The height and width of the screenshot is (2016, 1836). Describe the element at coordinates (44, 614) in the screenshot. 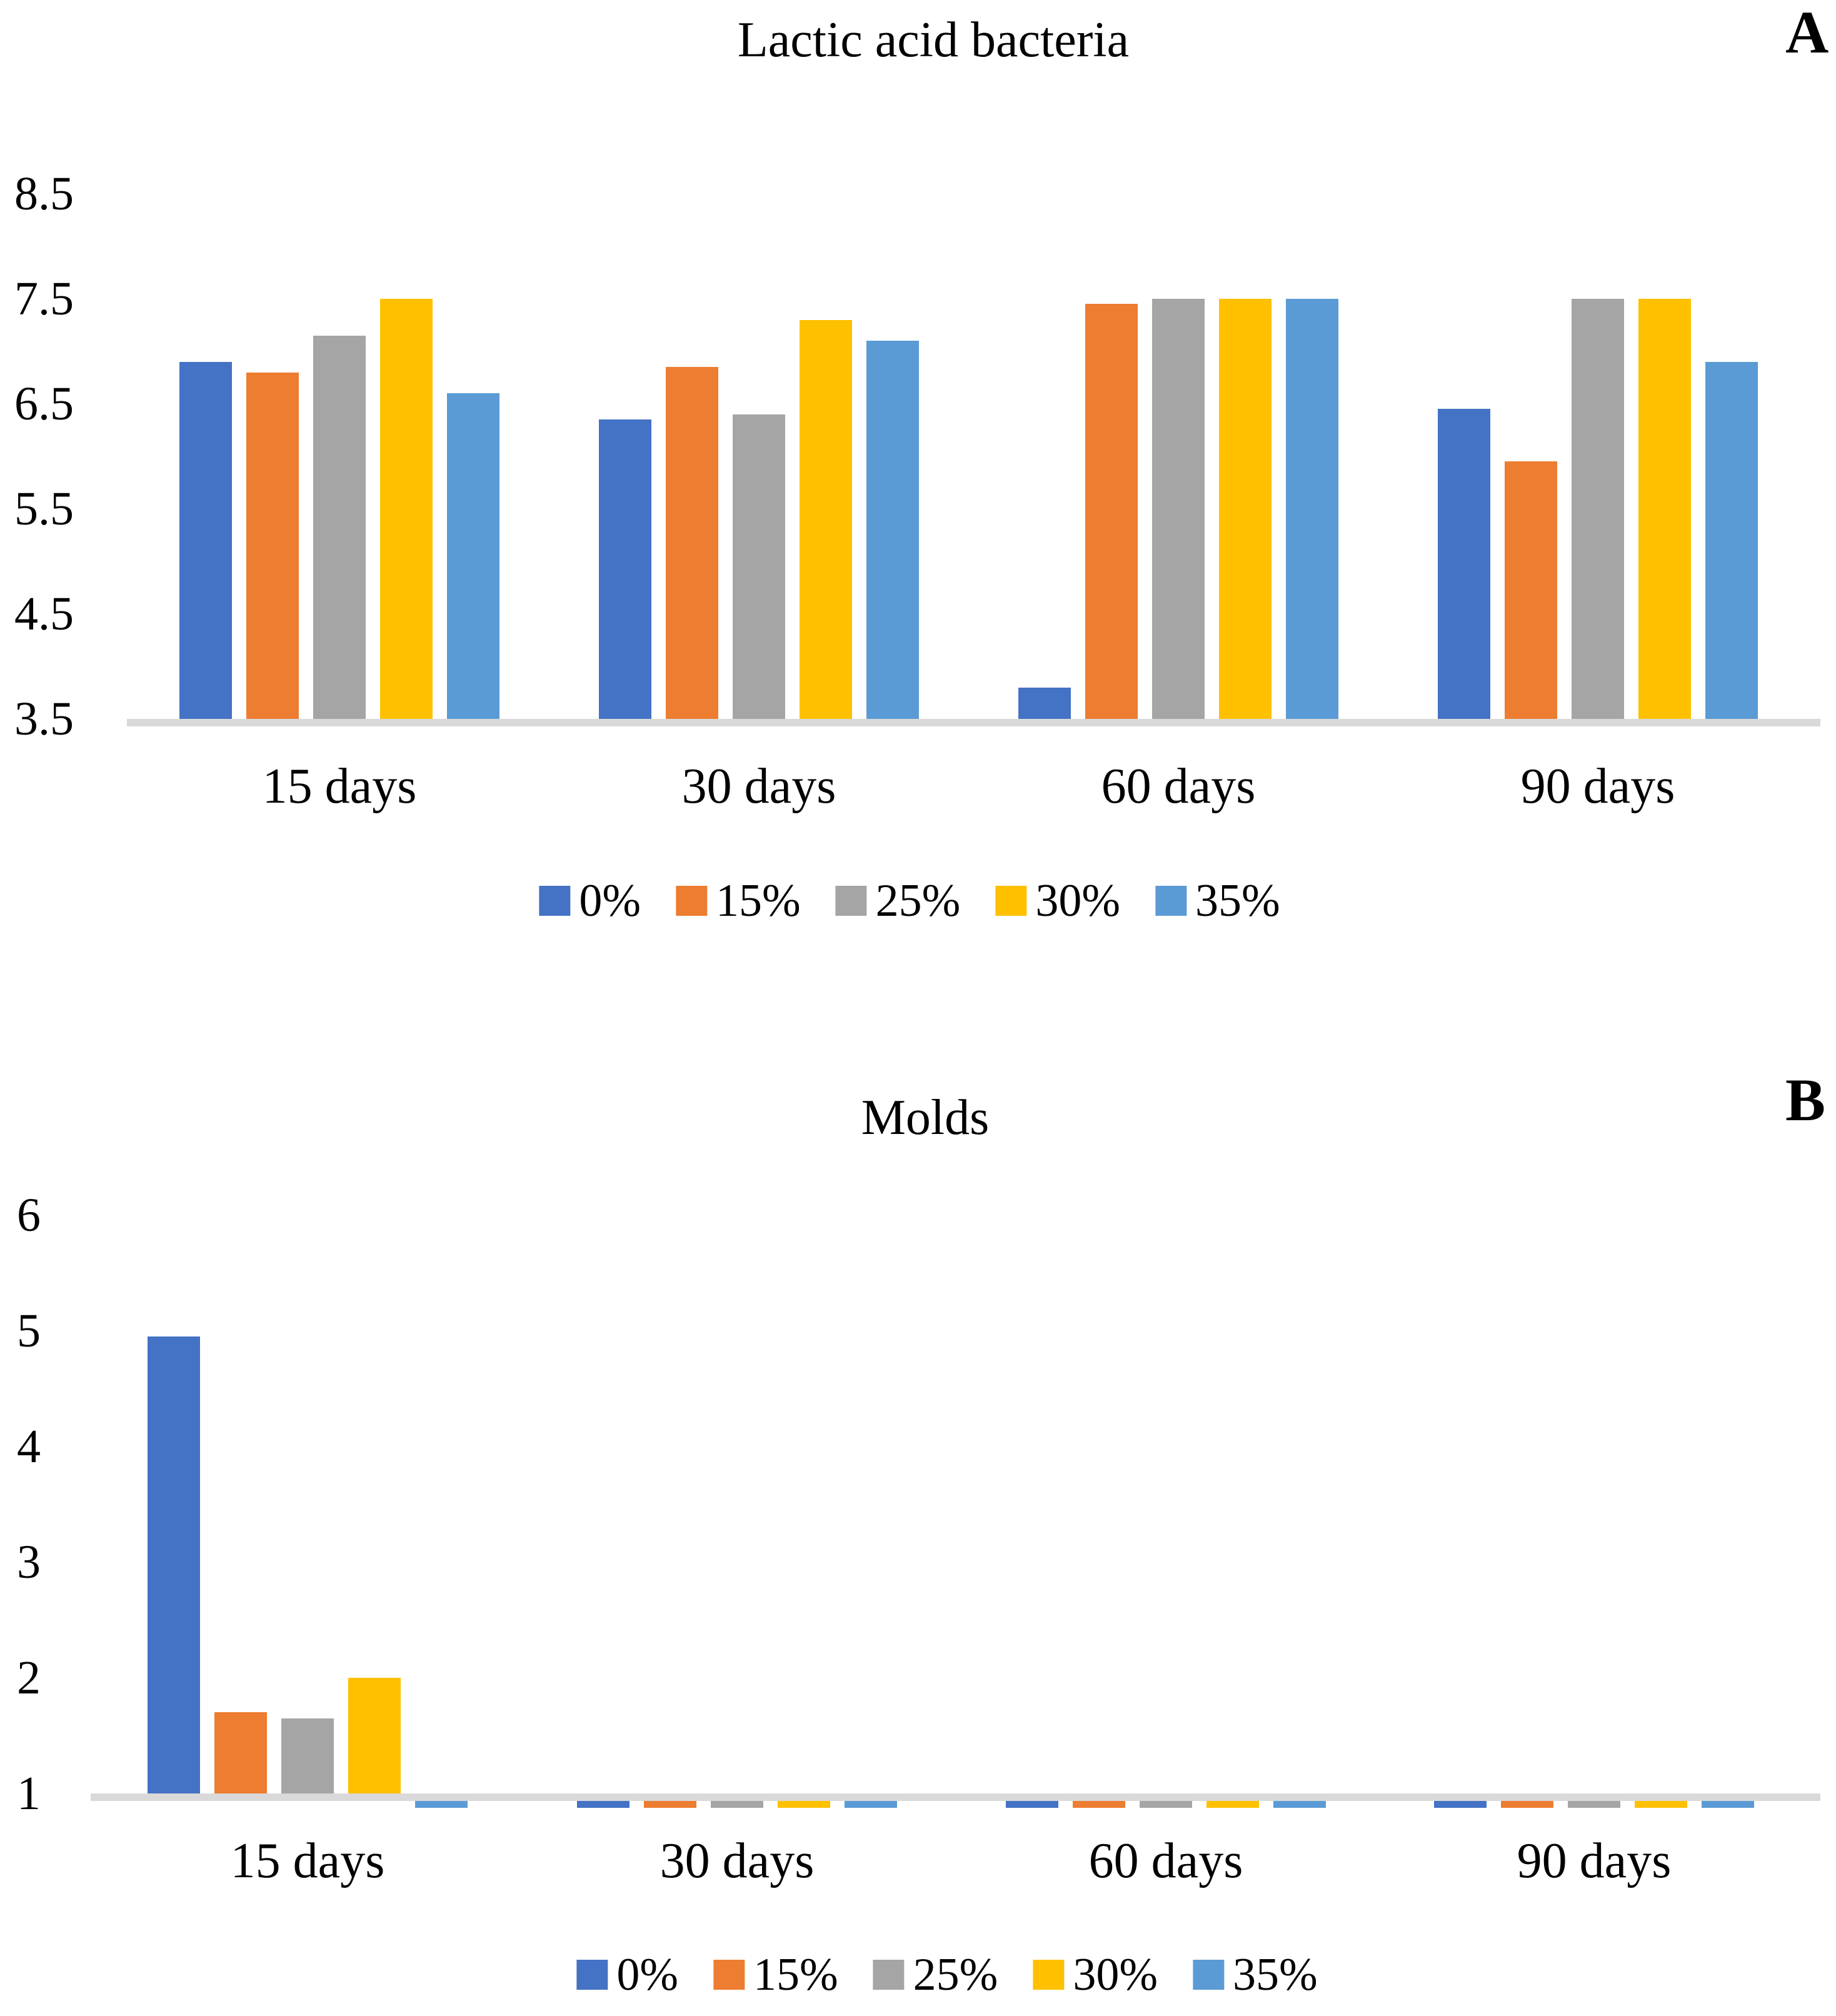

I see `y-tick-label: 4.5` at that location.